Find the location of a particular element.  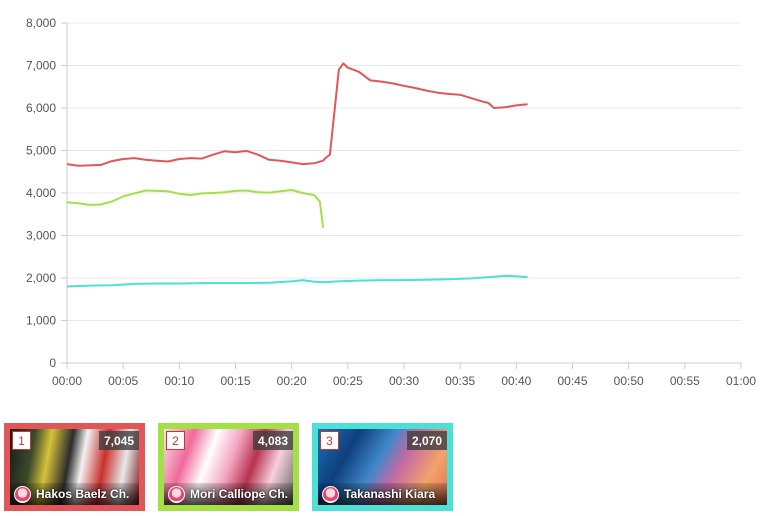

channel-name: Takanashi Kiara is located at coordinates (390, 494).